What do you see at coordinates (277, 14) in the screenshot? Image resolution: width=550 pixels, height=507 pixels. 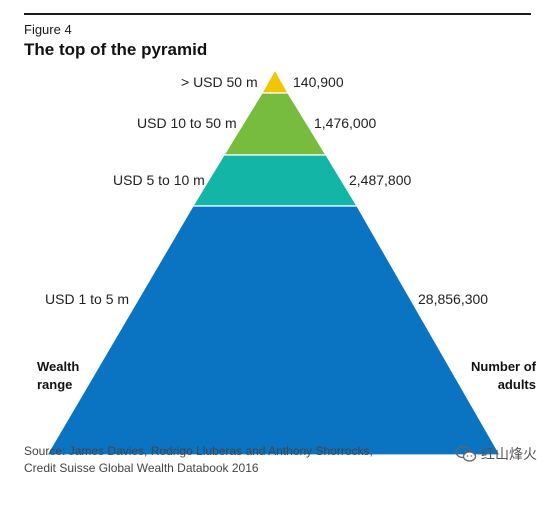 I see `top-rule` at bounding box center [277, 14].